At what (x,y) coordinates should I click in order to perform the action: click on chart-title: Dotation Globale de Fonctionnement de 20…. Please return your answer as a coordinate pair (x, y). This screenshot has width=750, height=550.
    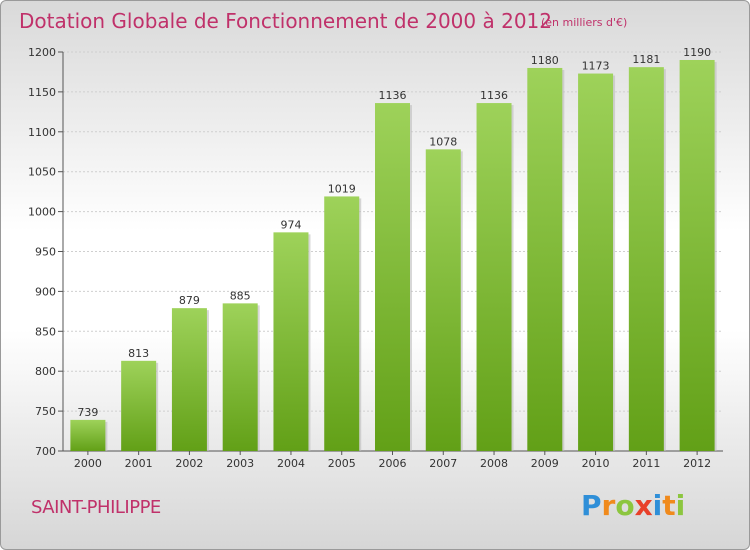
    Looking at the image, I should click on (285, 21).